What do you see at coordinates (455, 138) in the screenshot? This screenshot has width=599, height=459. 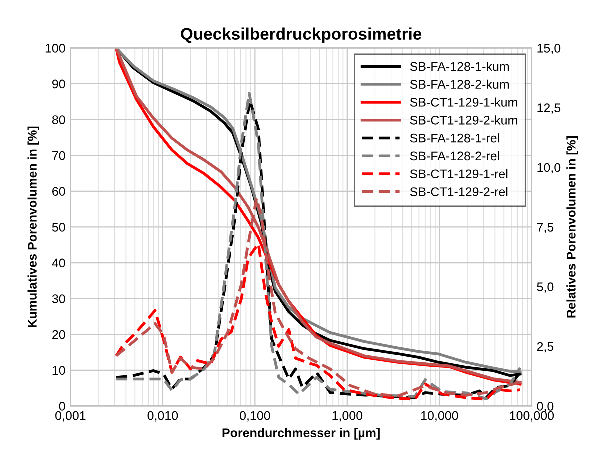 I see `legend-label: SB-FA-128-1-rel` at bounding box center [455, 138].